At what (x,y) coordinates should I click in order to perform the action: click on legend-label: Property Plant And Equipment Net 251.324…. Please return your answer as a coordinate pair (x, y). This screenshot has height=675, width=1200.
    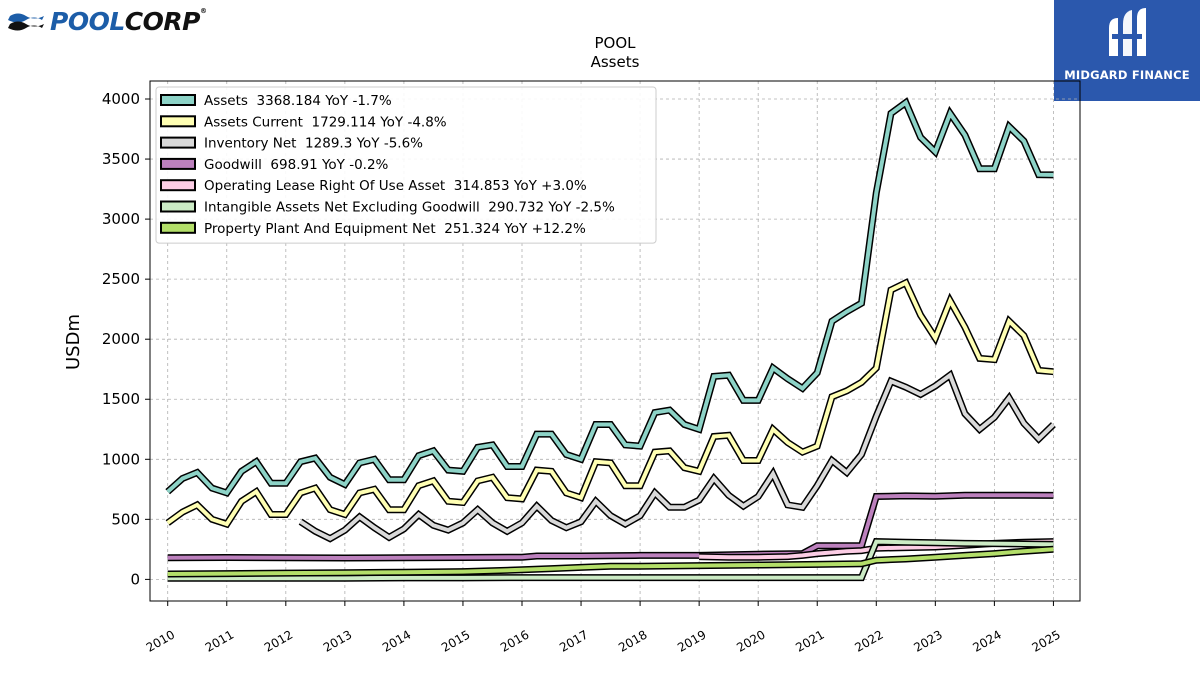
    Looking at the image, I should click on (395, 229).